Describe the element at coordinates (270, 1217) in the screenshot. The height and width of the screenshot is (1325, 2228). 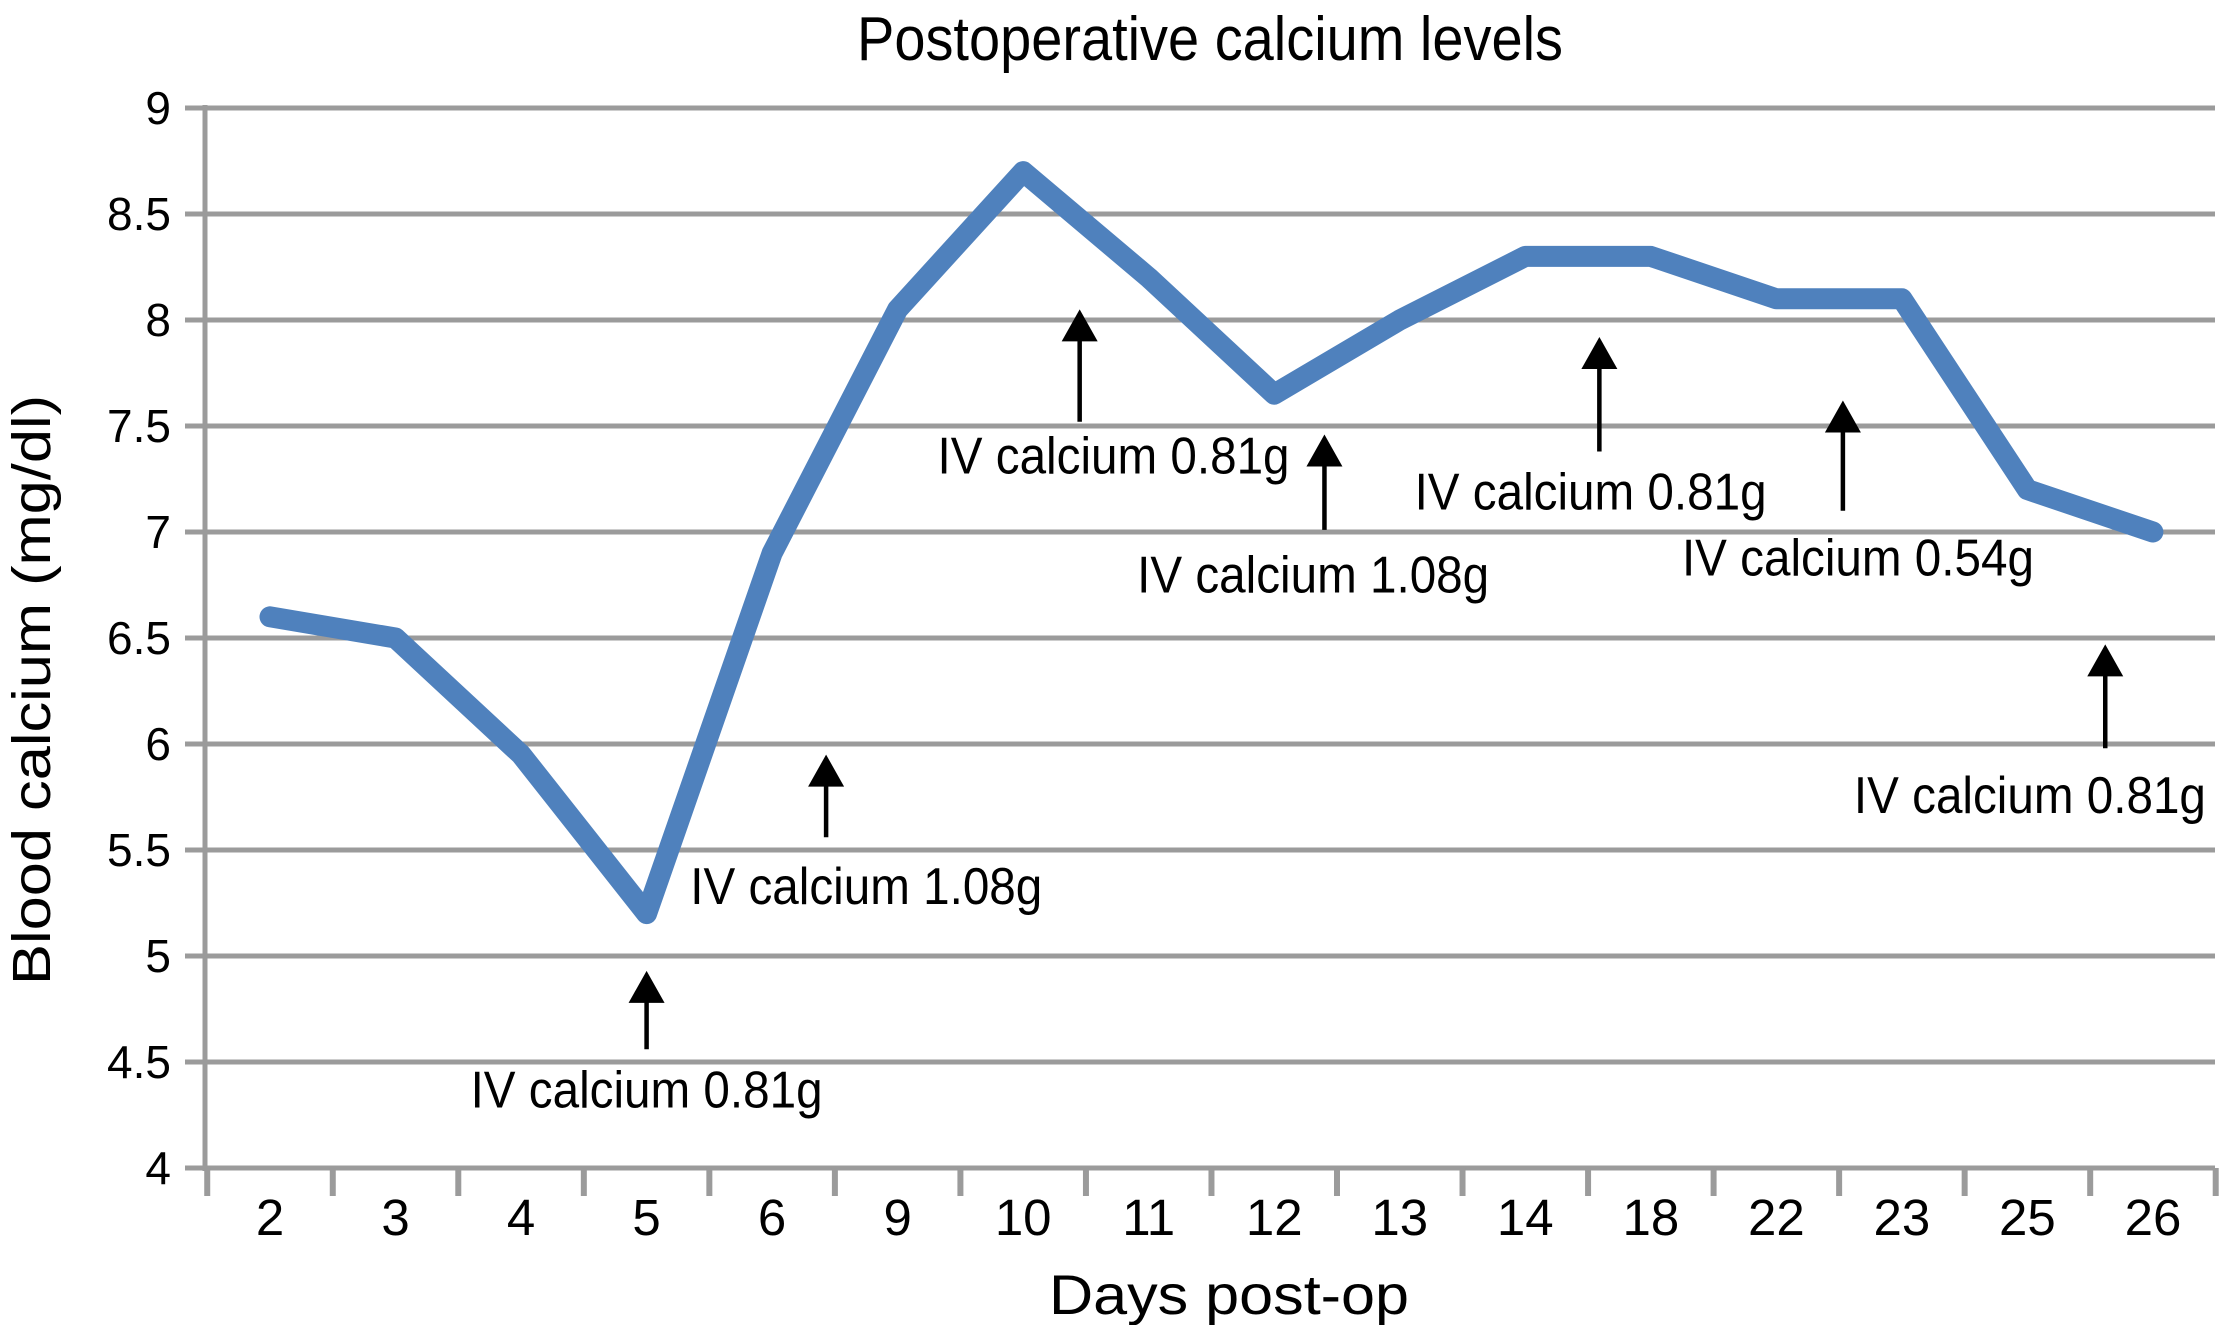
I see `x-tick-label-2: 2` at that location.